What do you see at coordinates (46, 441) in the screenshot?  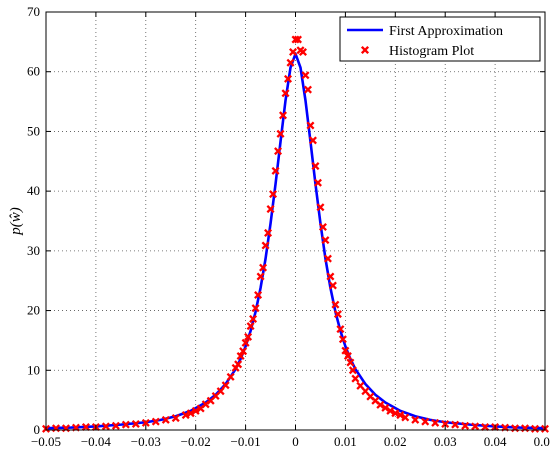 I see `x-tick-label: −0.05` at bounding box center [46, 441].